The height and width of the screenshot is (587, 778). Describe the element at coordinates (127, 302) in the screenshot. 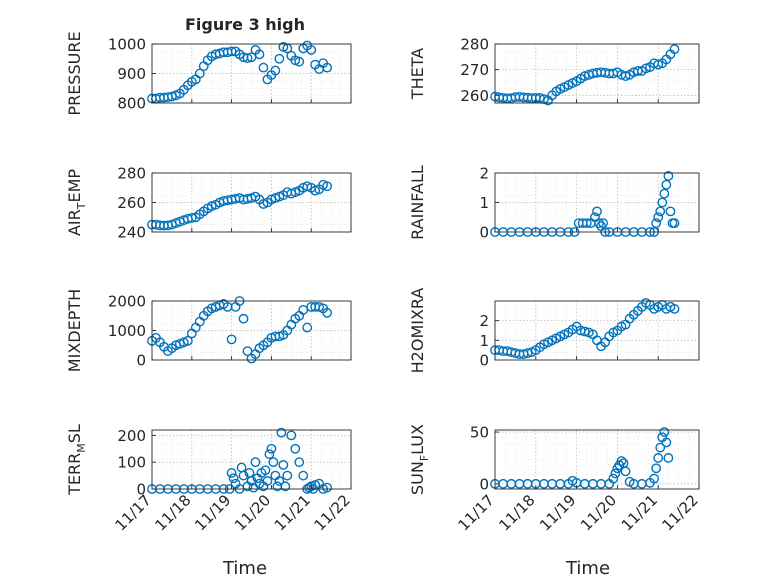

I see `y-tick-label: 2000` at that location.